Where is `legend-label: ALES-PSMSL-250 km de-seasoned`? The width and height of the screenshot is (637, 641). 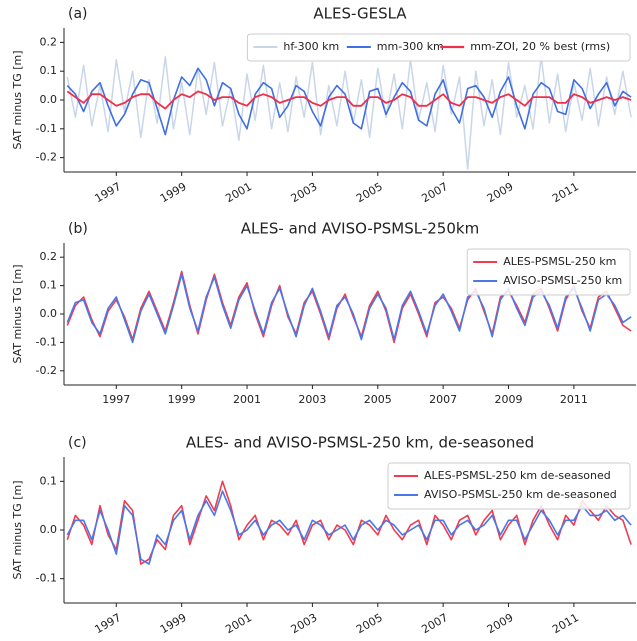
legend-label: ALES-PSMSL-250 km de-seasoned is located at coordinates (517, 475).